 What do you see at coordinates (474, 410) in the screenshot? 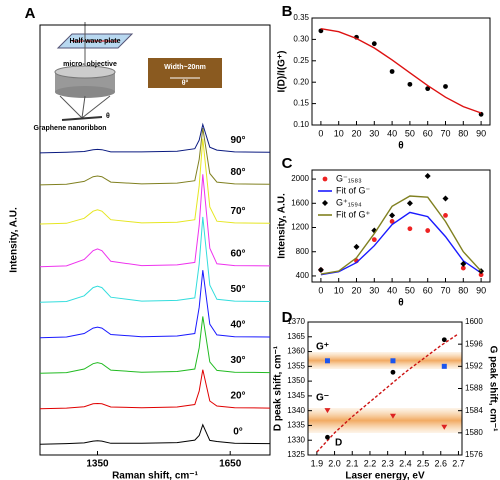
I see `y2-tick-label: 1584` at bounding box center [474, 410].